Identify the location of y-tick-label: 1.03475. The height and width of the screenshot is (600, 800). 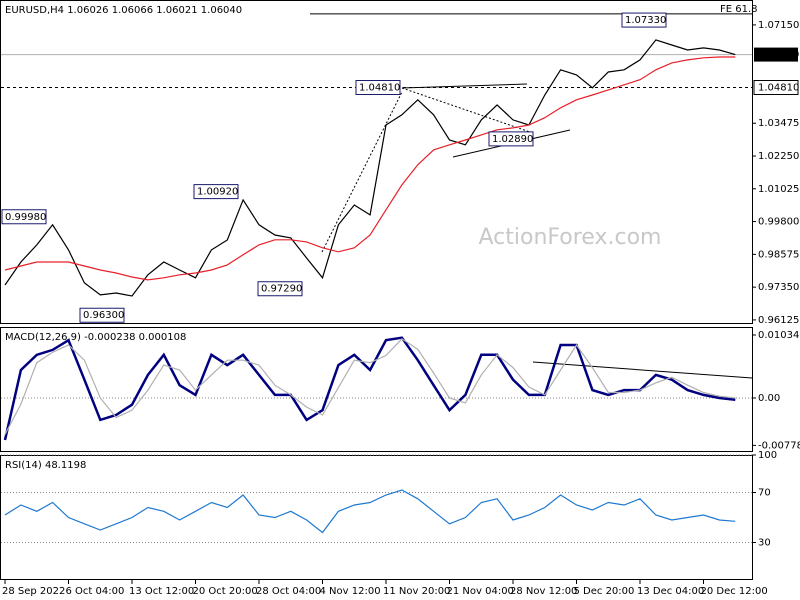
(778, 123).